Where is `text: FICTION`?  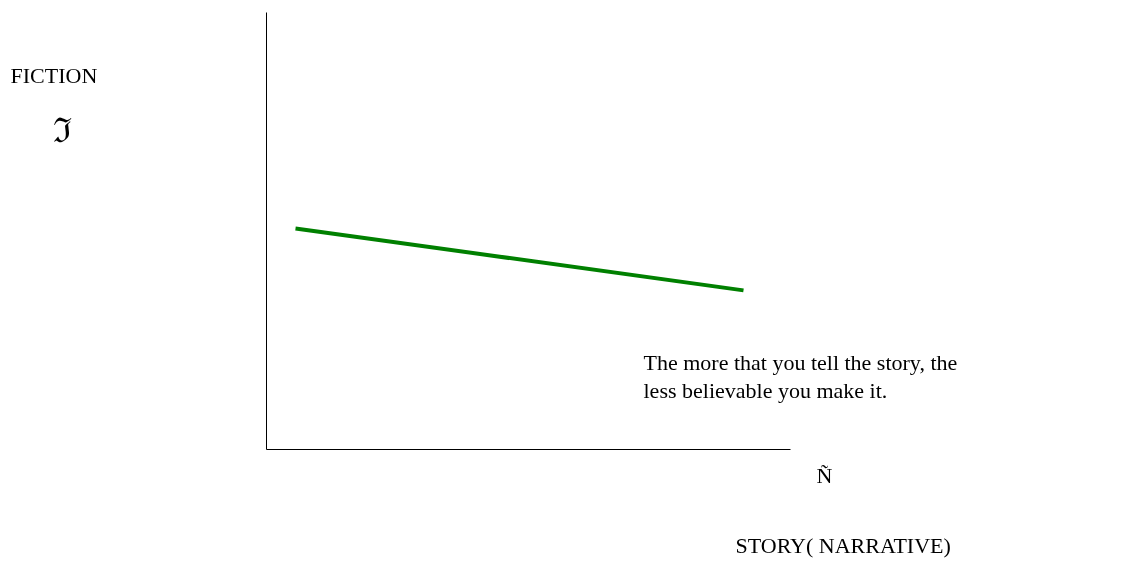
text: FICTION is located at coordinates (54, 75).